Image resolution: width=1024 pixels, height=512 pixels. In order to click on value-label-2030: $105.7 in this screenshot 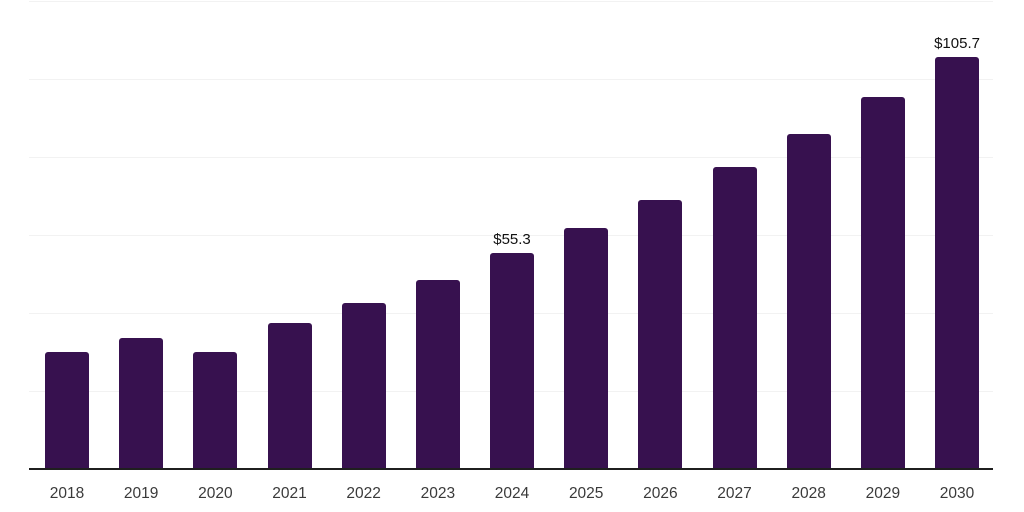, I will do `click(957, 43)`.